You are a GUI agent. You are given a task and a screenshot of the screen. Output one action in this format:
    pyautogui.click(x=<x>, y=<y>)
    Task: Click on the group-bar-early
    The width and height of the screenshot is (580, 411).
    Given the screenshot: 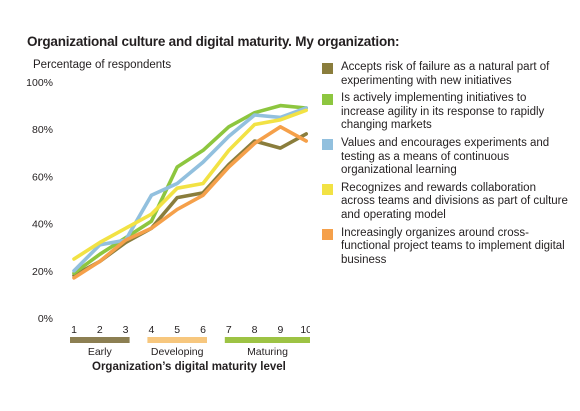 What is the action you would take?
    pyautogui.click(x=100, y=340)
    